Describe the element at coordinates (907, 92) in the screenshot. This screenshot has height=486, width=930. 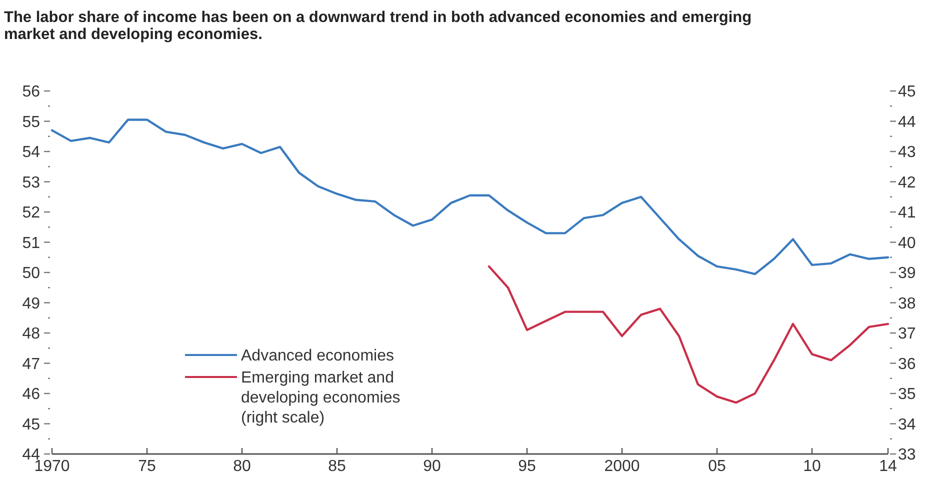
I see `y2-tick-label: 45` at that location.